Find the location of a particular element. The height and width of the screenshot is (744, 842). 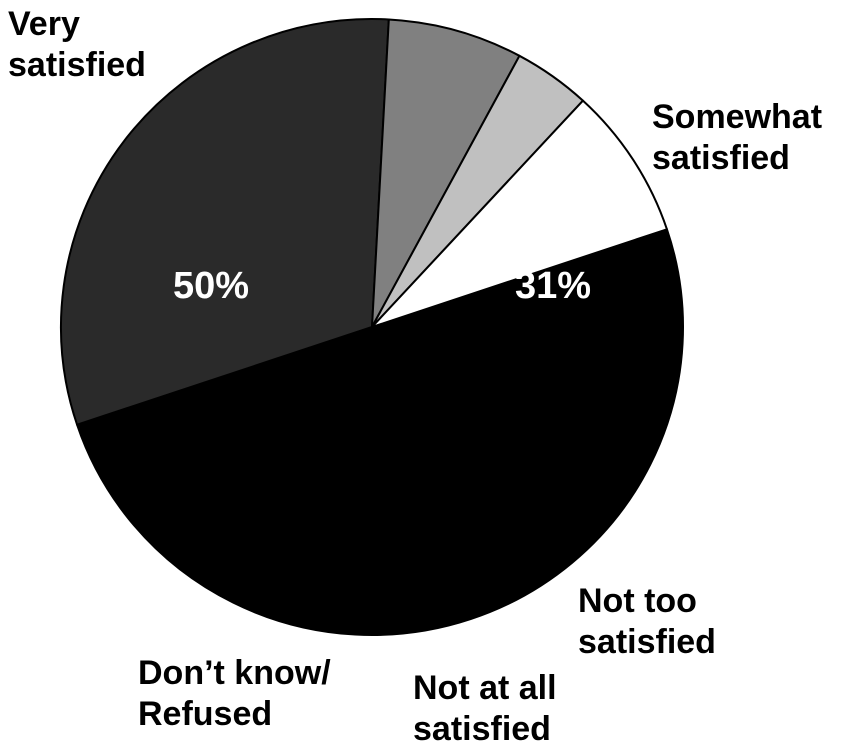

pie-percent-label: 8% is located at coordinates (350, 581).